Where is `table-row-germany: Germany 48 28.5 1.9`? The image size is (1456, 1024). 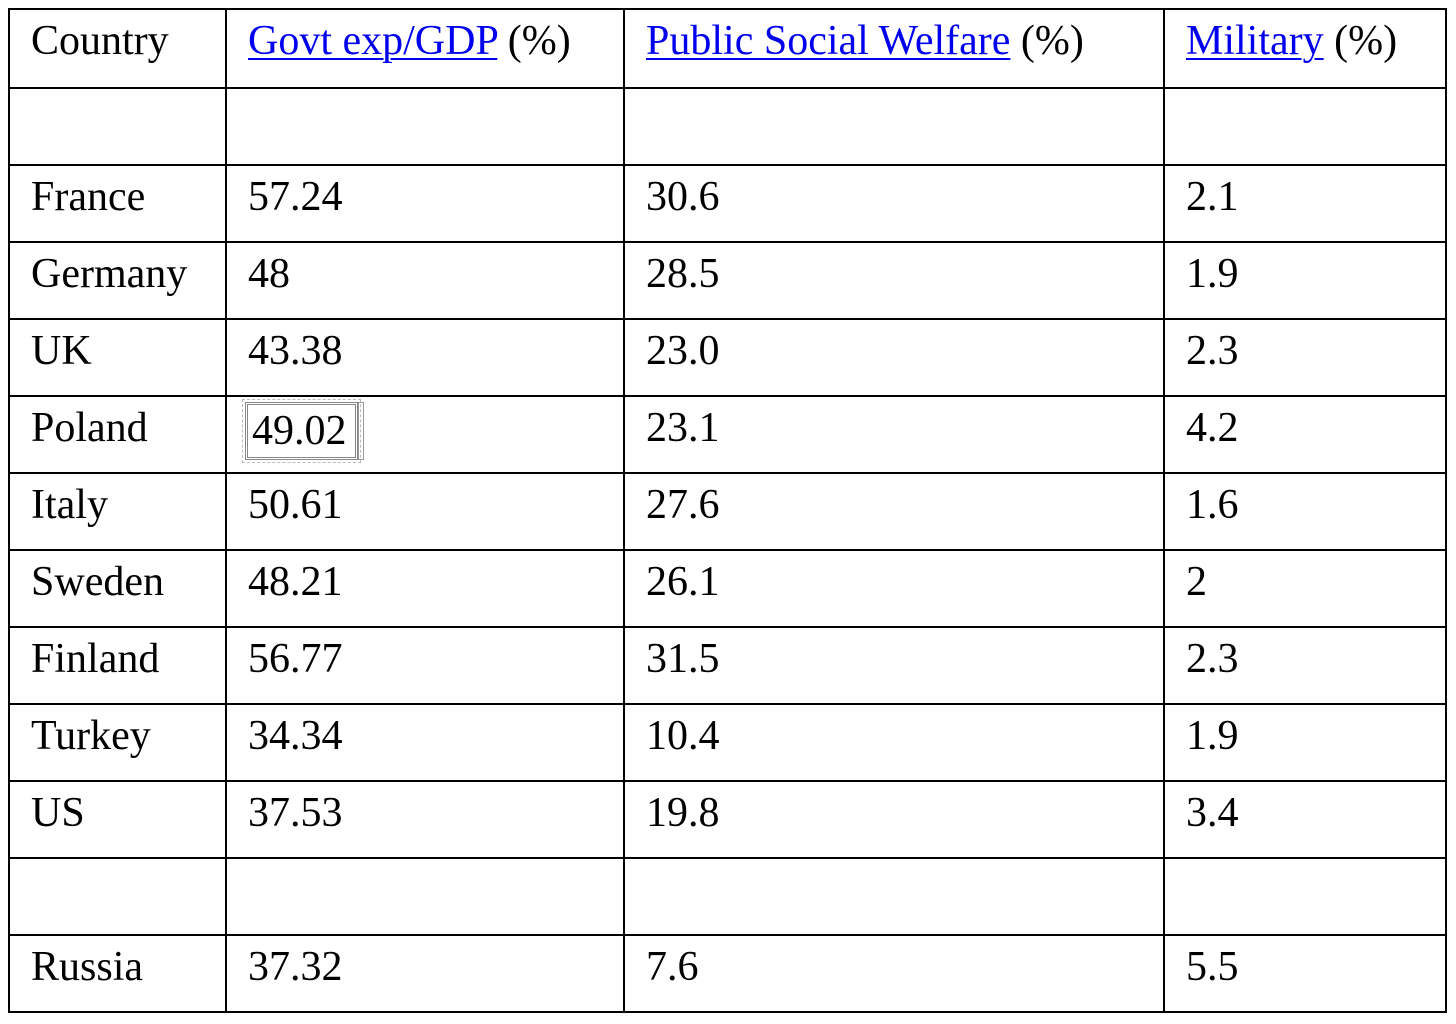 table-row-germany: Germany 48 28.5 1.9 is located at coordinates (727, 280).